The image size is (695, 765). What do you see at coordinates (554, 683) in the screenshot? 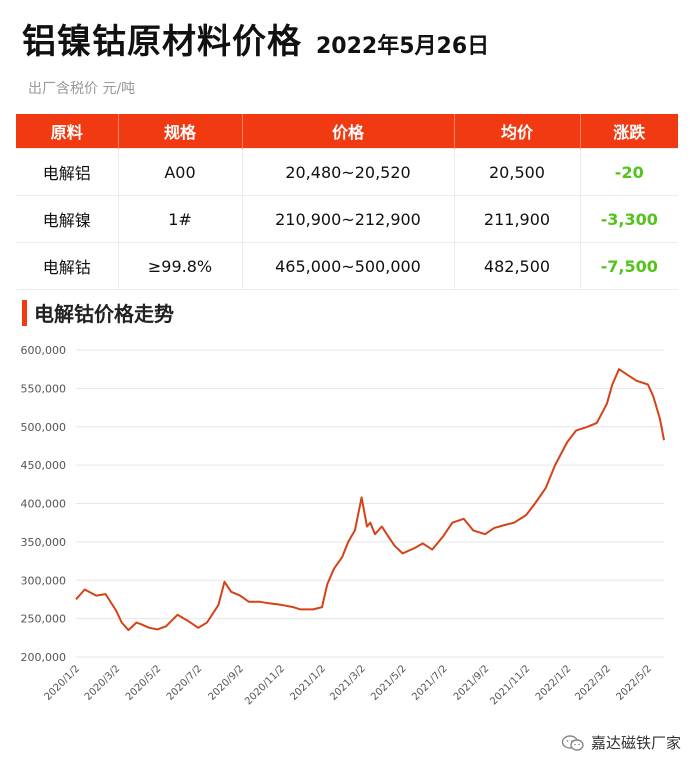
I see `x-tick-label: 2022/1/2` at bounding box center [554, 683].